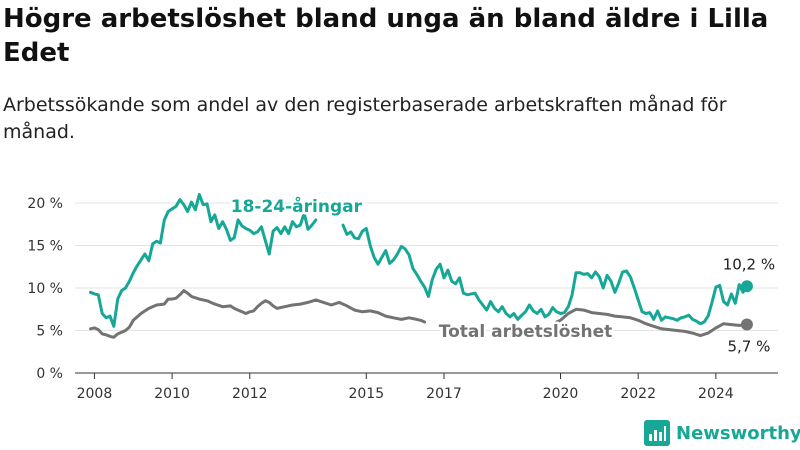  What do you see at coordinates (49, 374) in the screenshot?
I see `y-tick-label: 0 %` at bounding box center [49, 374].